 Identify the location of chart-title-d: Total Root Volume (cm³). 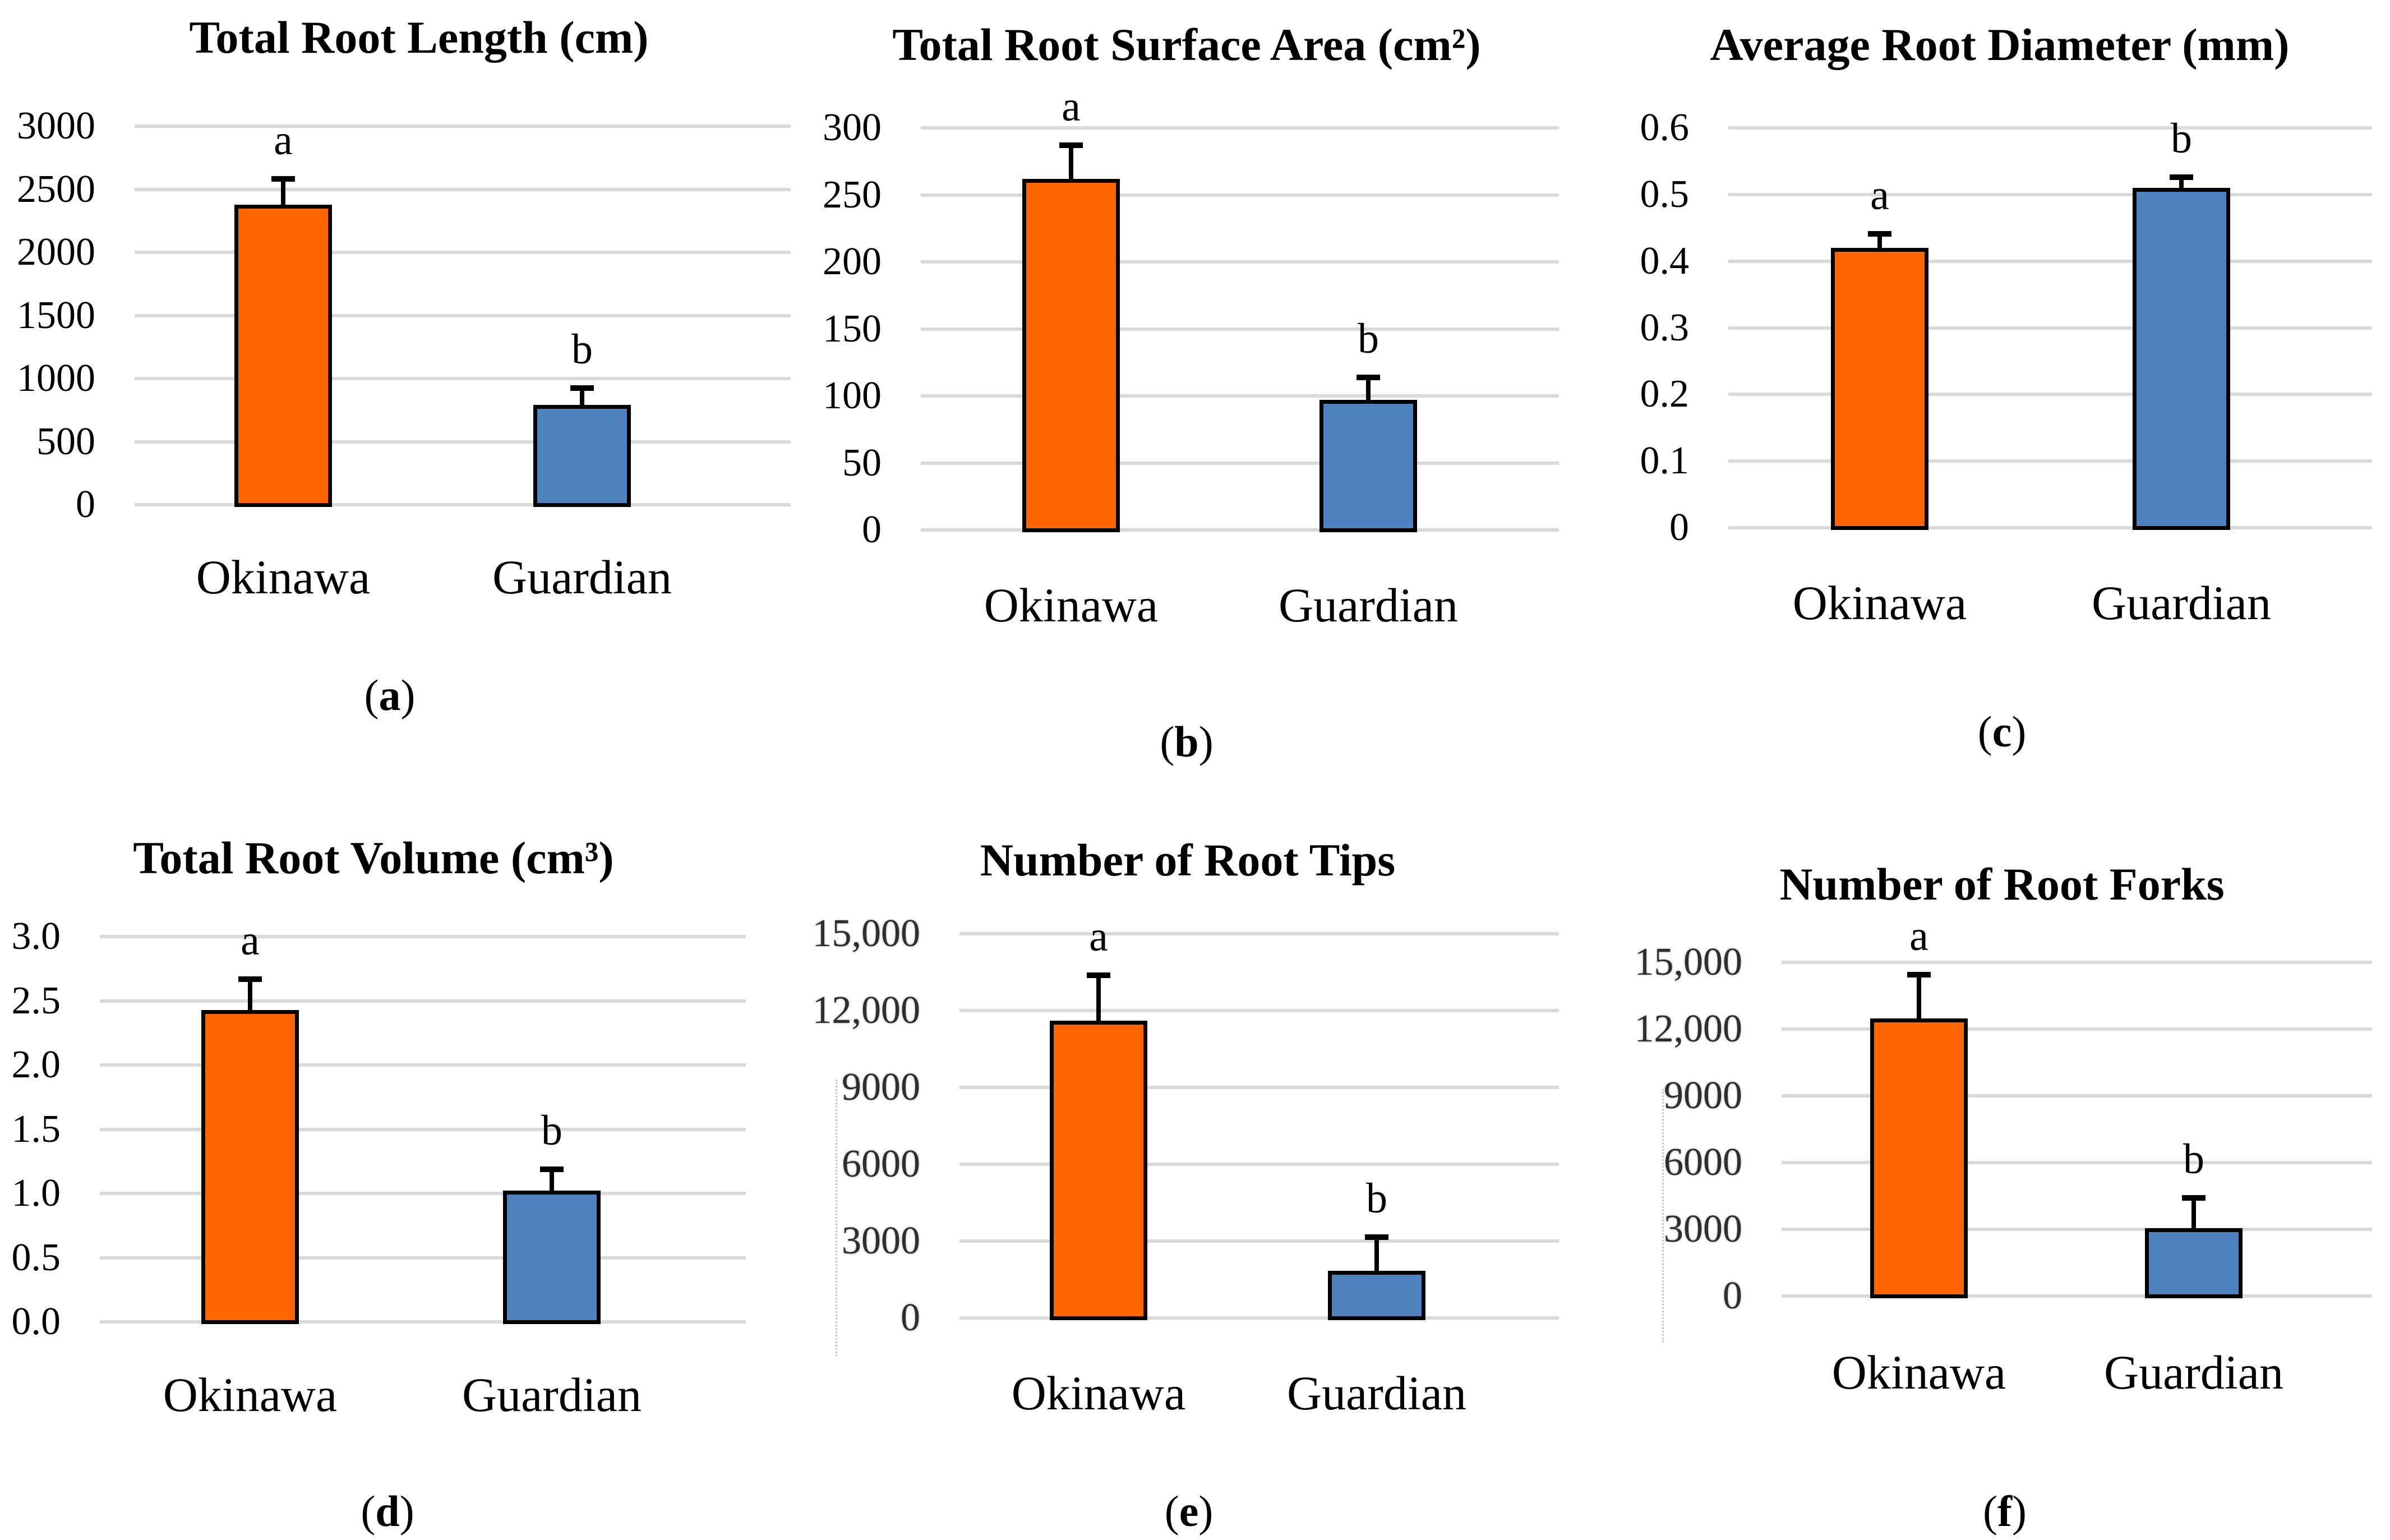
(373, 858).